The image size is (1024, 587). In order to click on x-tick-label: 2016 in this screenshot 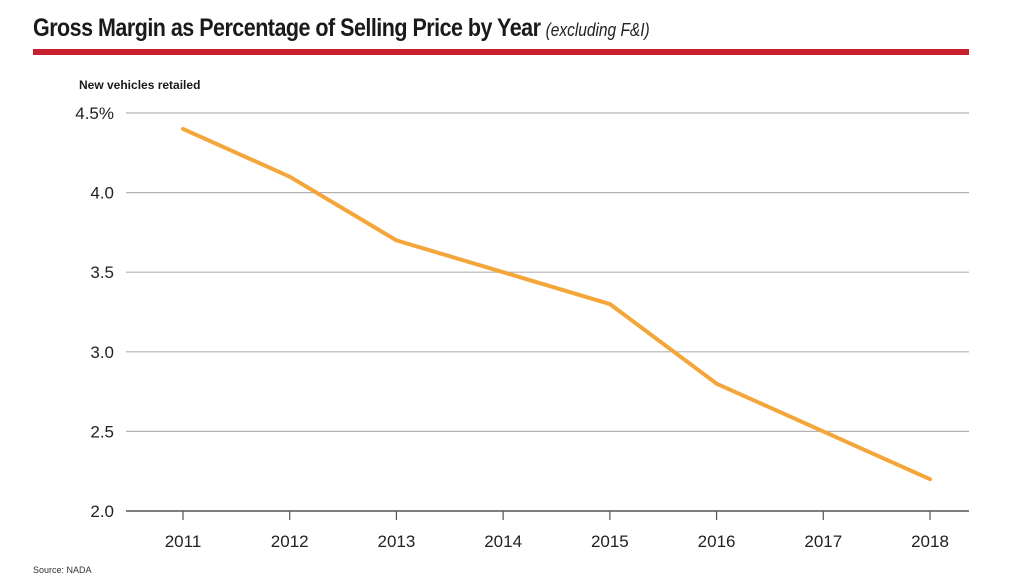, I will do `click(717, 541)`.